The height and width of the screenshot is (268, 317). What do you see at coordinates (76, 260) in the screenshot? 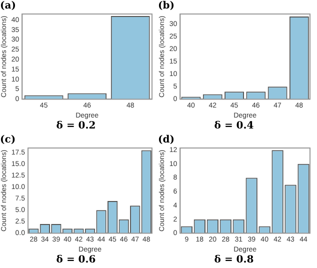
I see `text: δ = 0.6` at bounding box center [76, 260].